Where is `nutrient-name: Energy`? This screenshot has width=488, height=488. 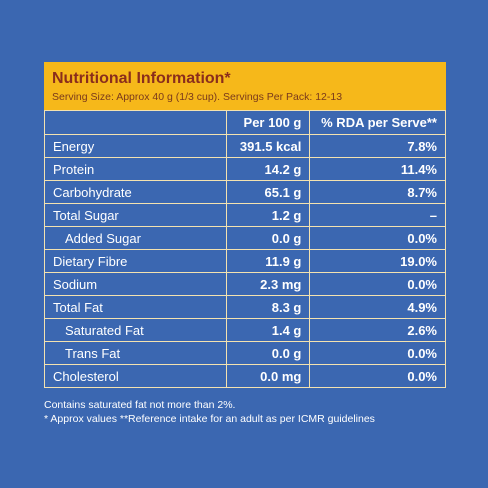
nutrient-name: Energy is located at coordinates (135, 146).